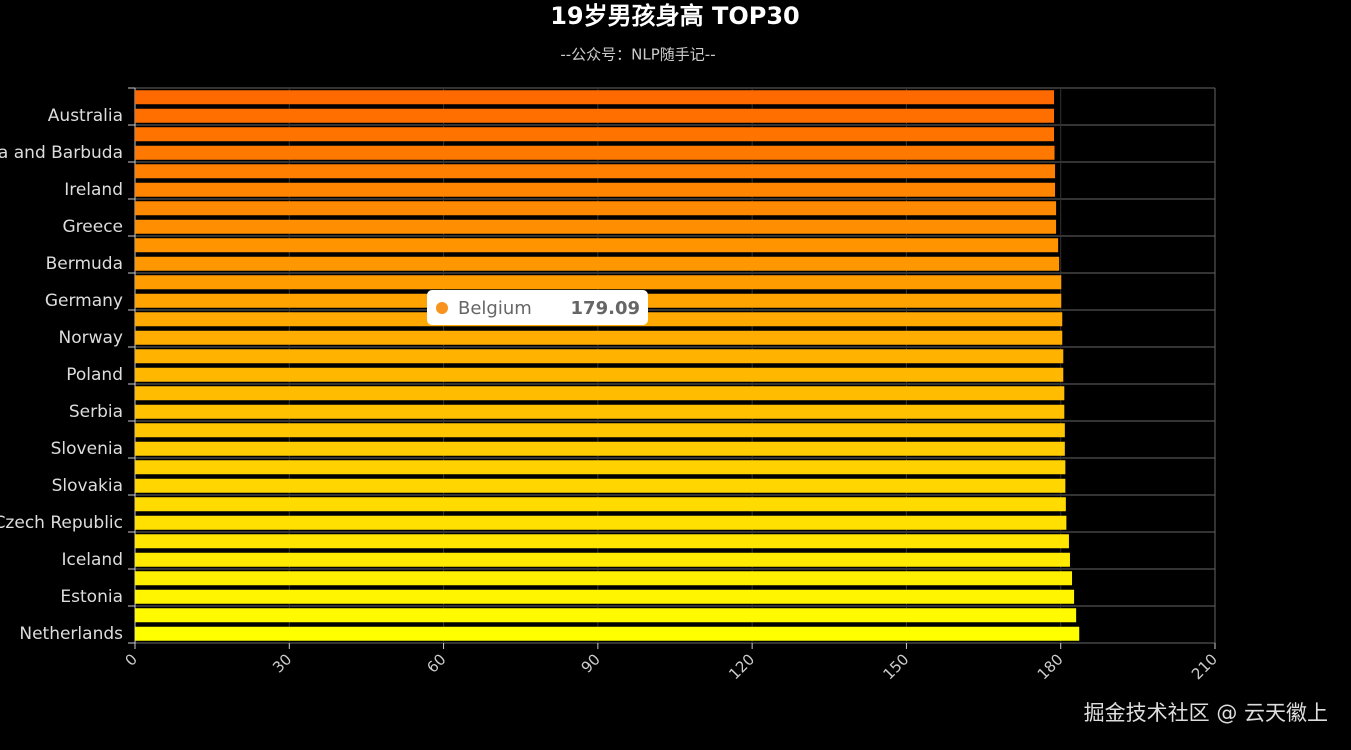 The image size is (1351, 750). Describe the element at coordinates (605, 308) in the screenshot. I see `tooltip-value: 179.09` at that location.